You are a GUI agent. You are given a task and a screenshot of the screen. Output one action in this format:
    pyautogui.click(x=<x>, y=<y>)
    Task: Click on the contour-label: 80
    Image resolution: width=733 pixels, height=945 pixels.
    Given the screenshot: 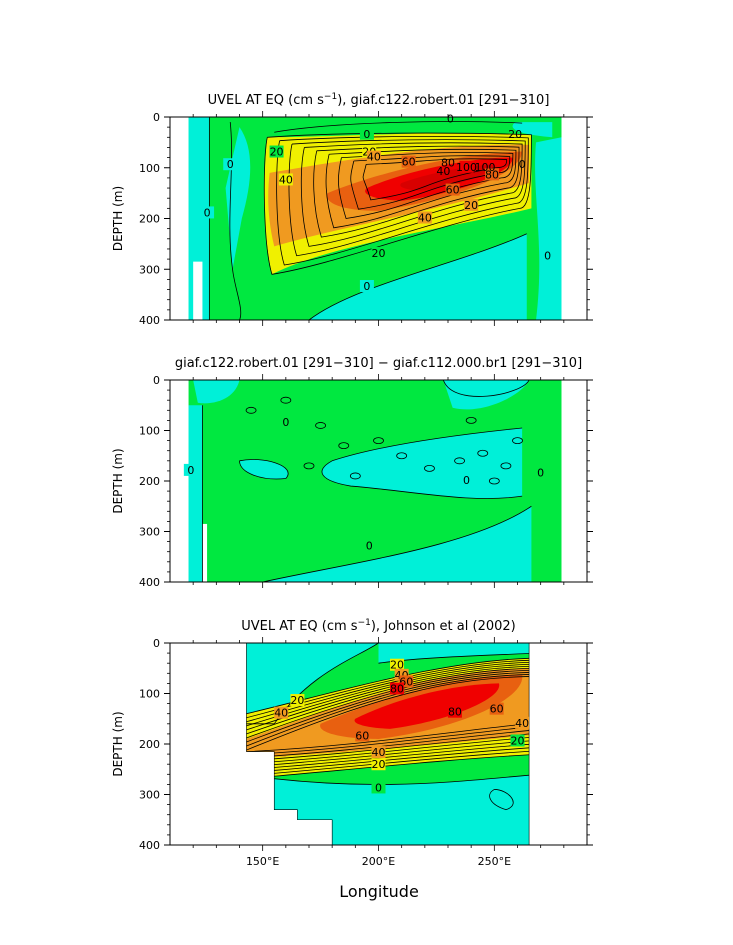 What is the action you would take?
    pyautogui.click(x=397, y=688)
    